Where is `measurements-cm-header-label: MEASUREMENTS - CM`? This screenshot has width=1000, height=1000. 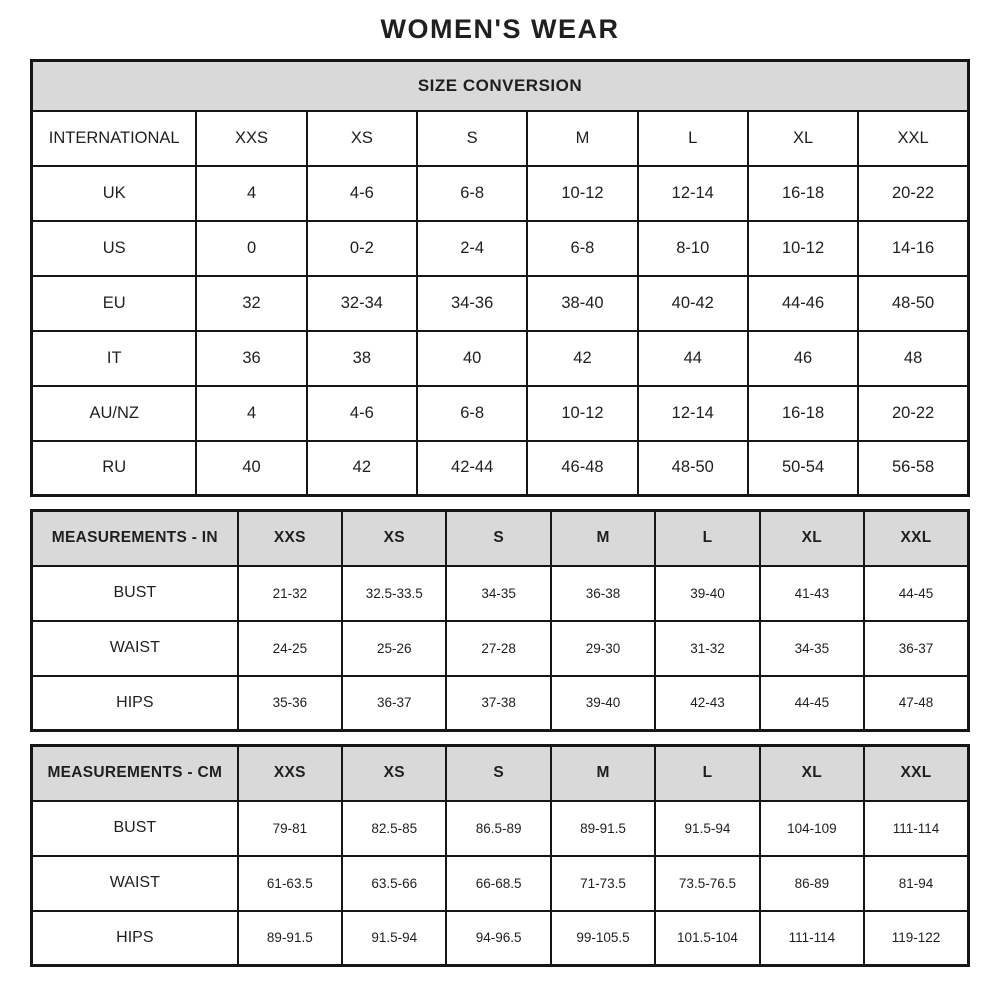
measurements-cm-header-label: MEASUREMENTS - CM is located at coordinates (134, 773).